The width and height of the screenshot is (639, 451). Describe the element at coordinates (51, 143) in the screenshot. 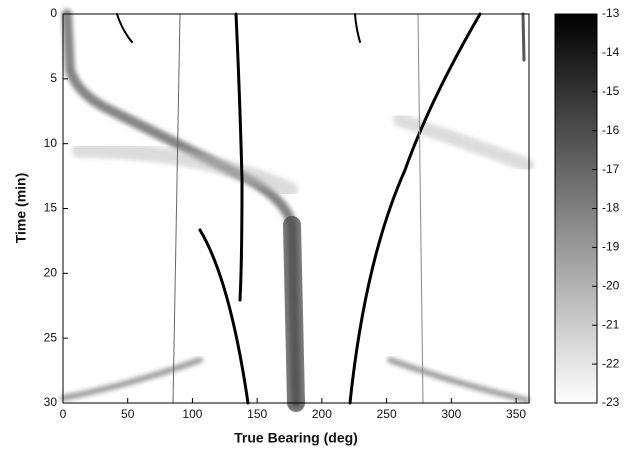

I see `y-tick-label: 10` at that location.